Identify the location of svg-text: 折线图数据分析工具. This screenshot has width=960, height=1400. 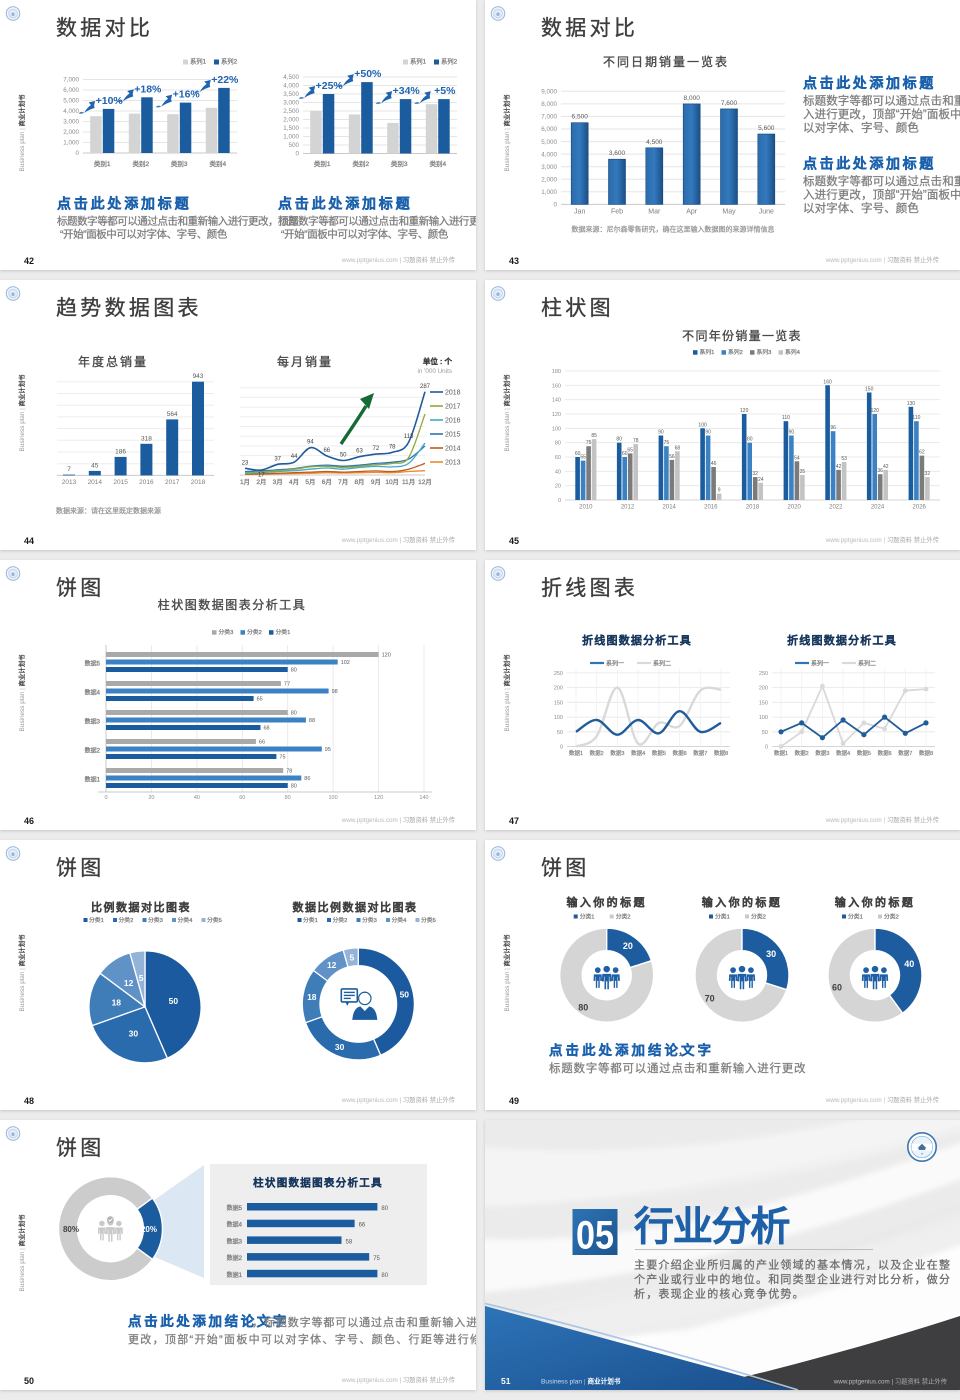
(842, 640).